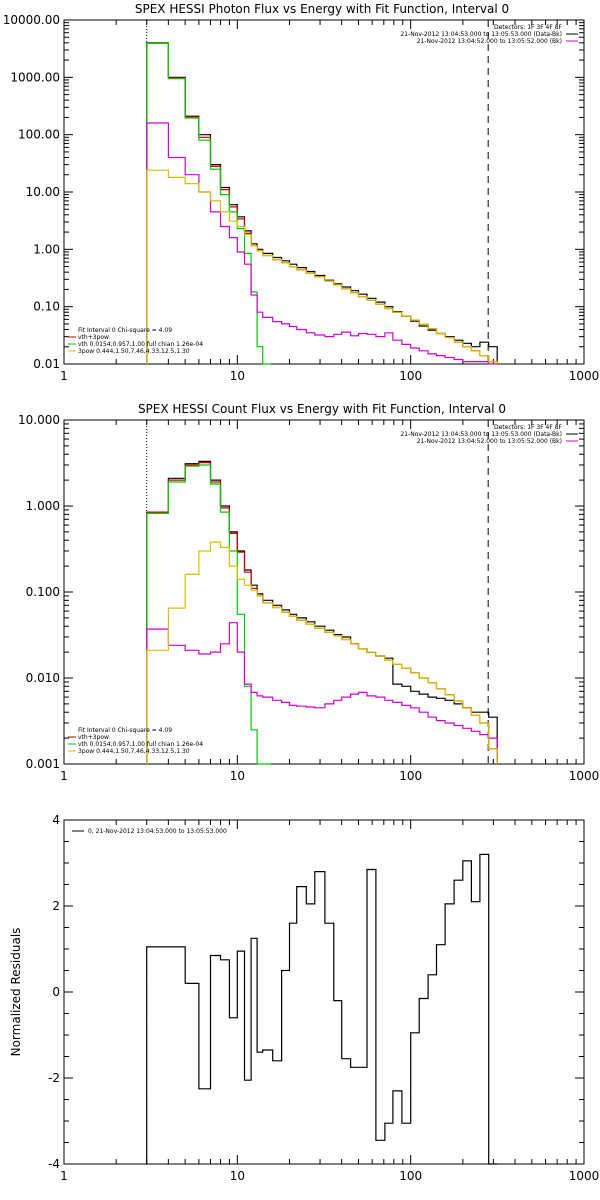 This screenshot has width=600, height=1200. What do you see at coordinates (43, 678) in the screenshot?
I see `y-tick-label: 0.010` at bounding box center [43, 678].